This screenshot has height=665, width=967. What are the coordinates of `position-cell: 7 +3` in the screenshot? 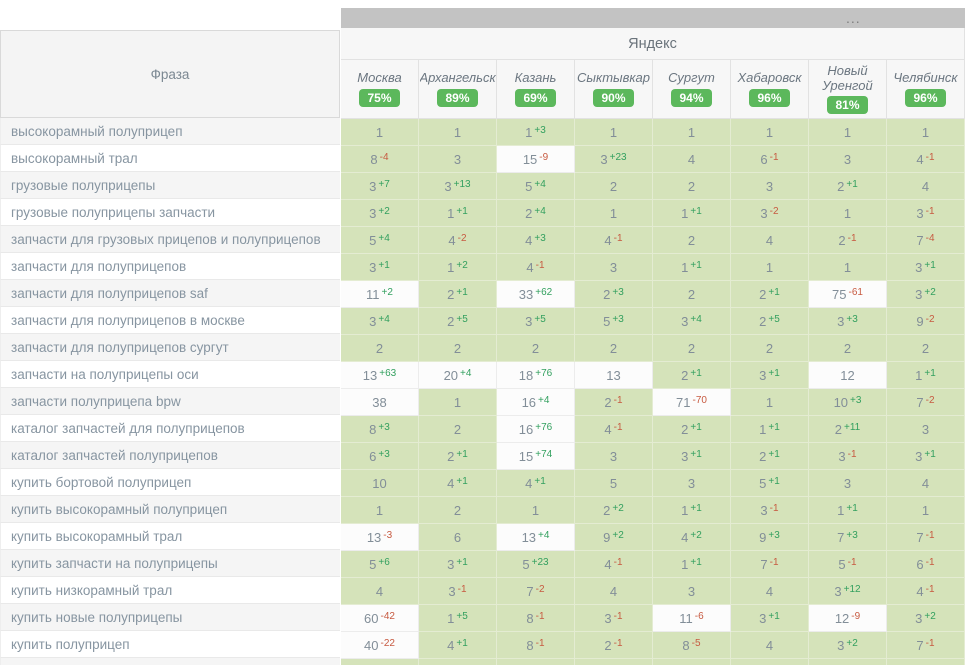 It's located at (848, 537).